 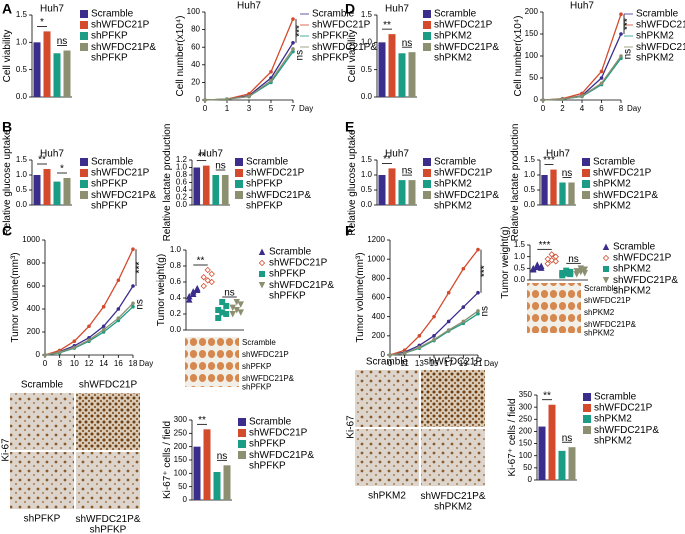 I want to click on annotation: **, so click(x=547, y=395).